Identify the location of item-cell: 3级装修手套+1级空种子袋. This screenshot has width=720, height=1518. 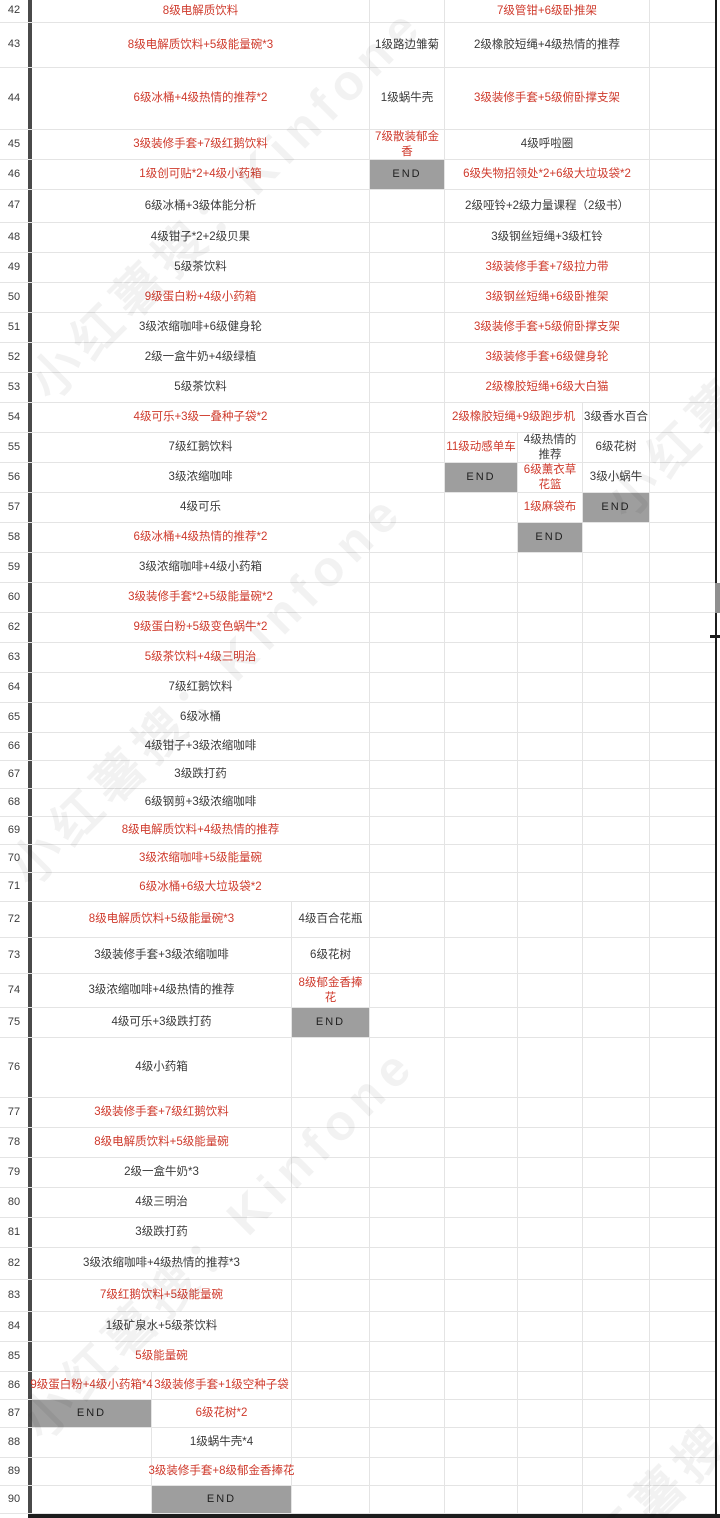
(222, 1385).